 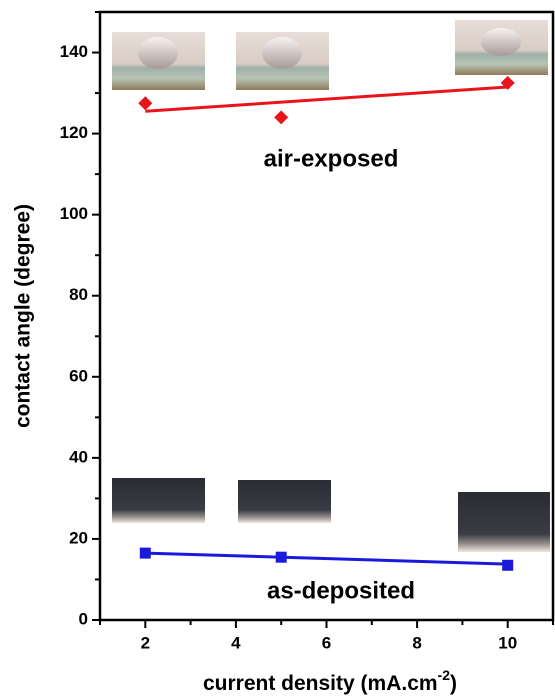 I want to click on y-tick-label: 20, so click(x=78, y=537).